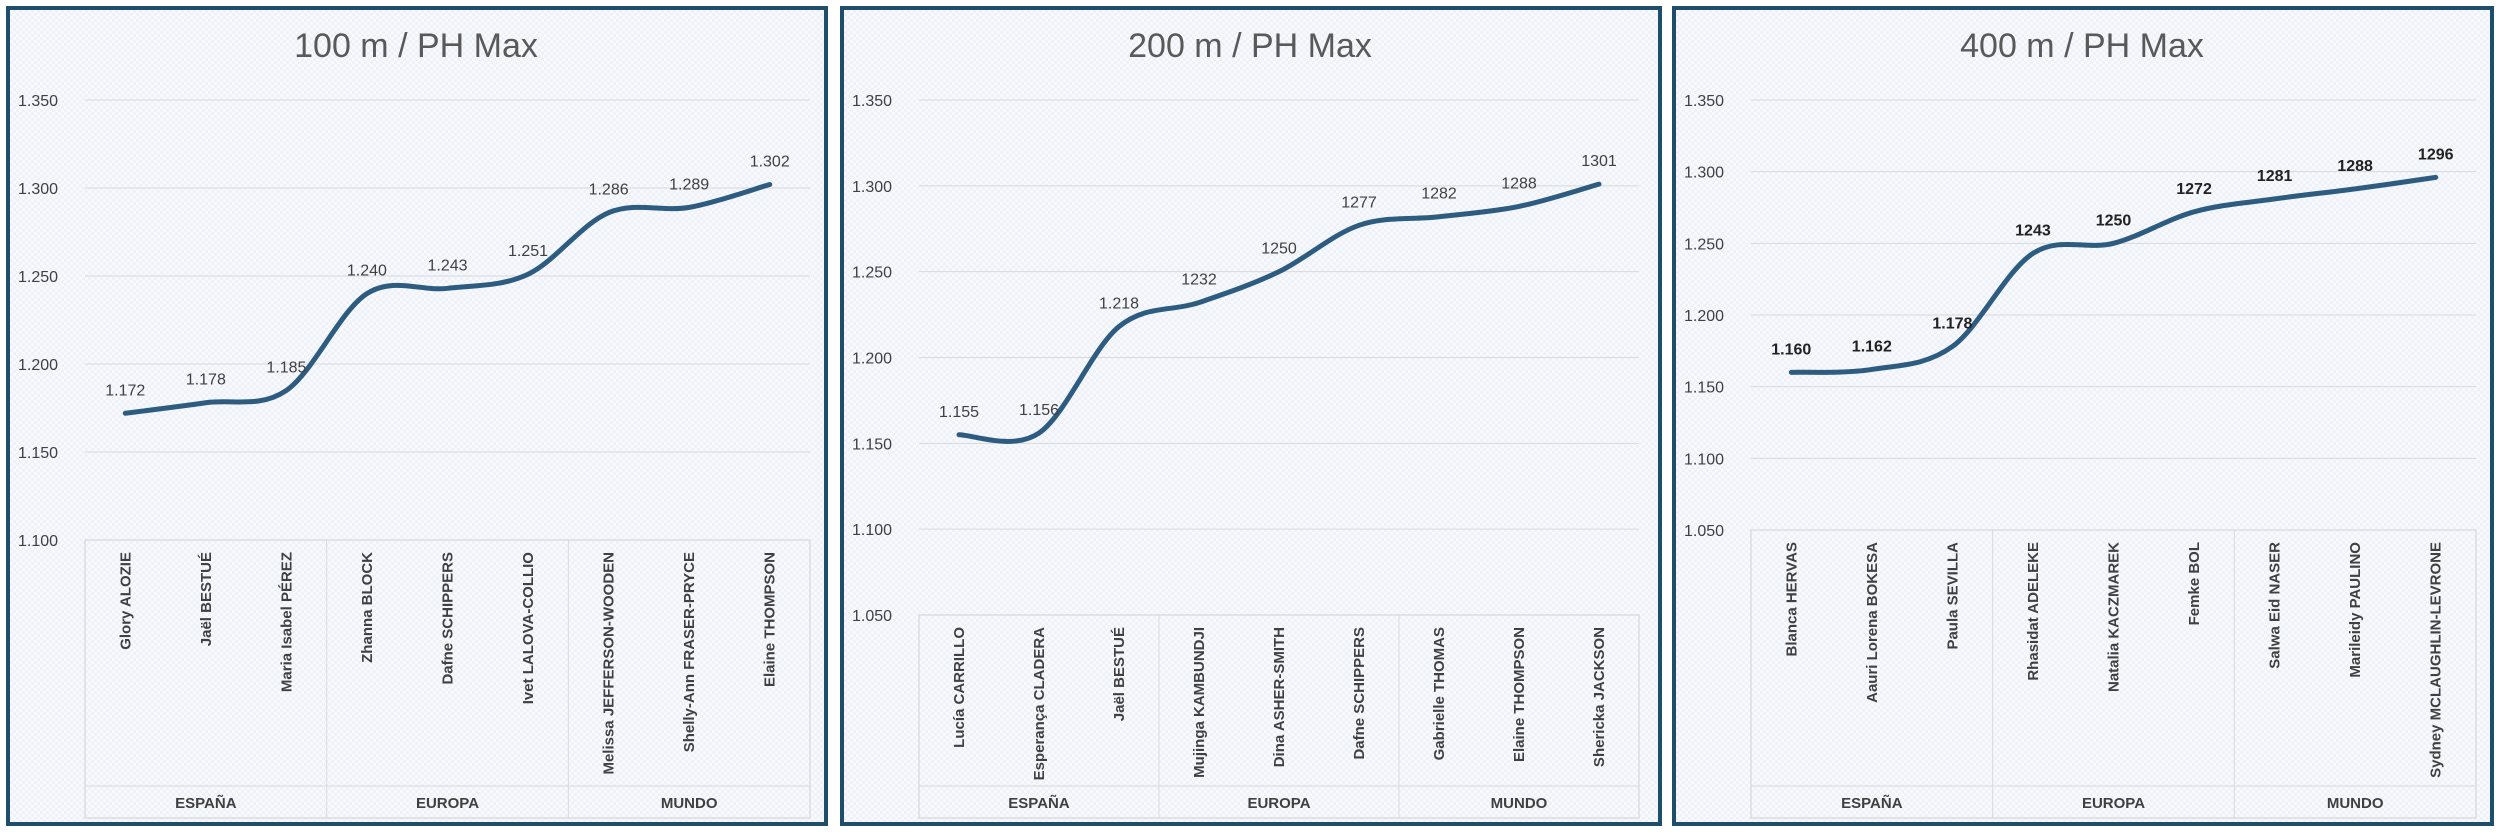 The image size is (2500, 836). I want to click on category-label: Marileidy PAULINO, so click(2355, 610).